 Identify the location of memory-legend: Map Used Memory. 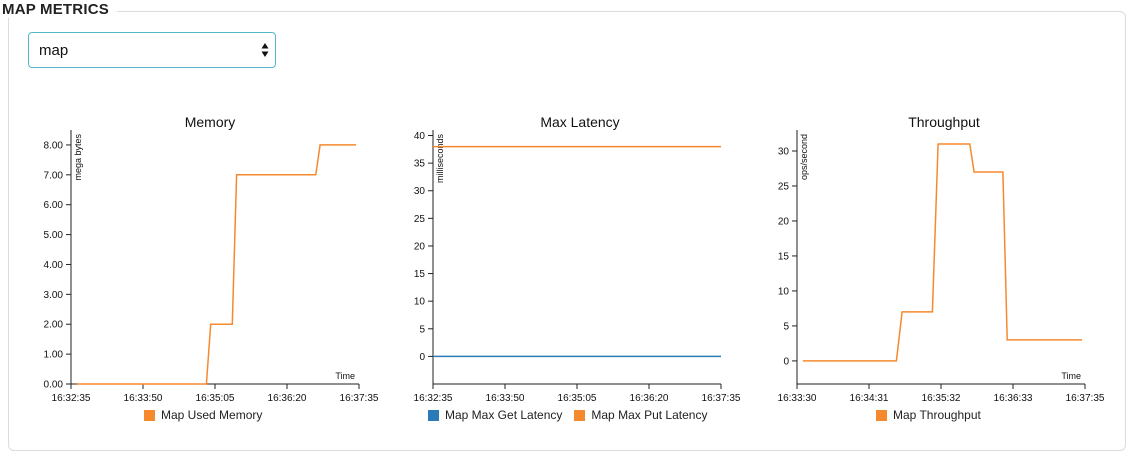
(203, 415).